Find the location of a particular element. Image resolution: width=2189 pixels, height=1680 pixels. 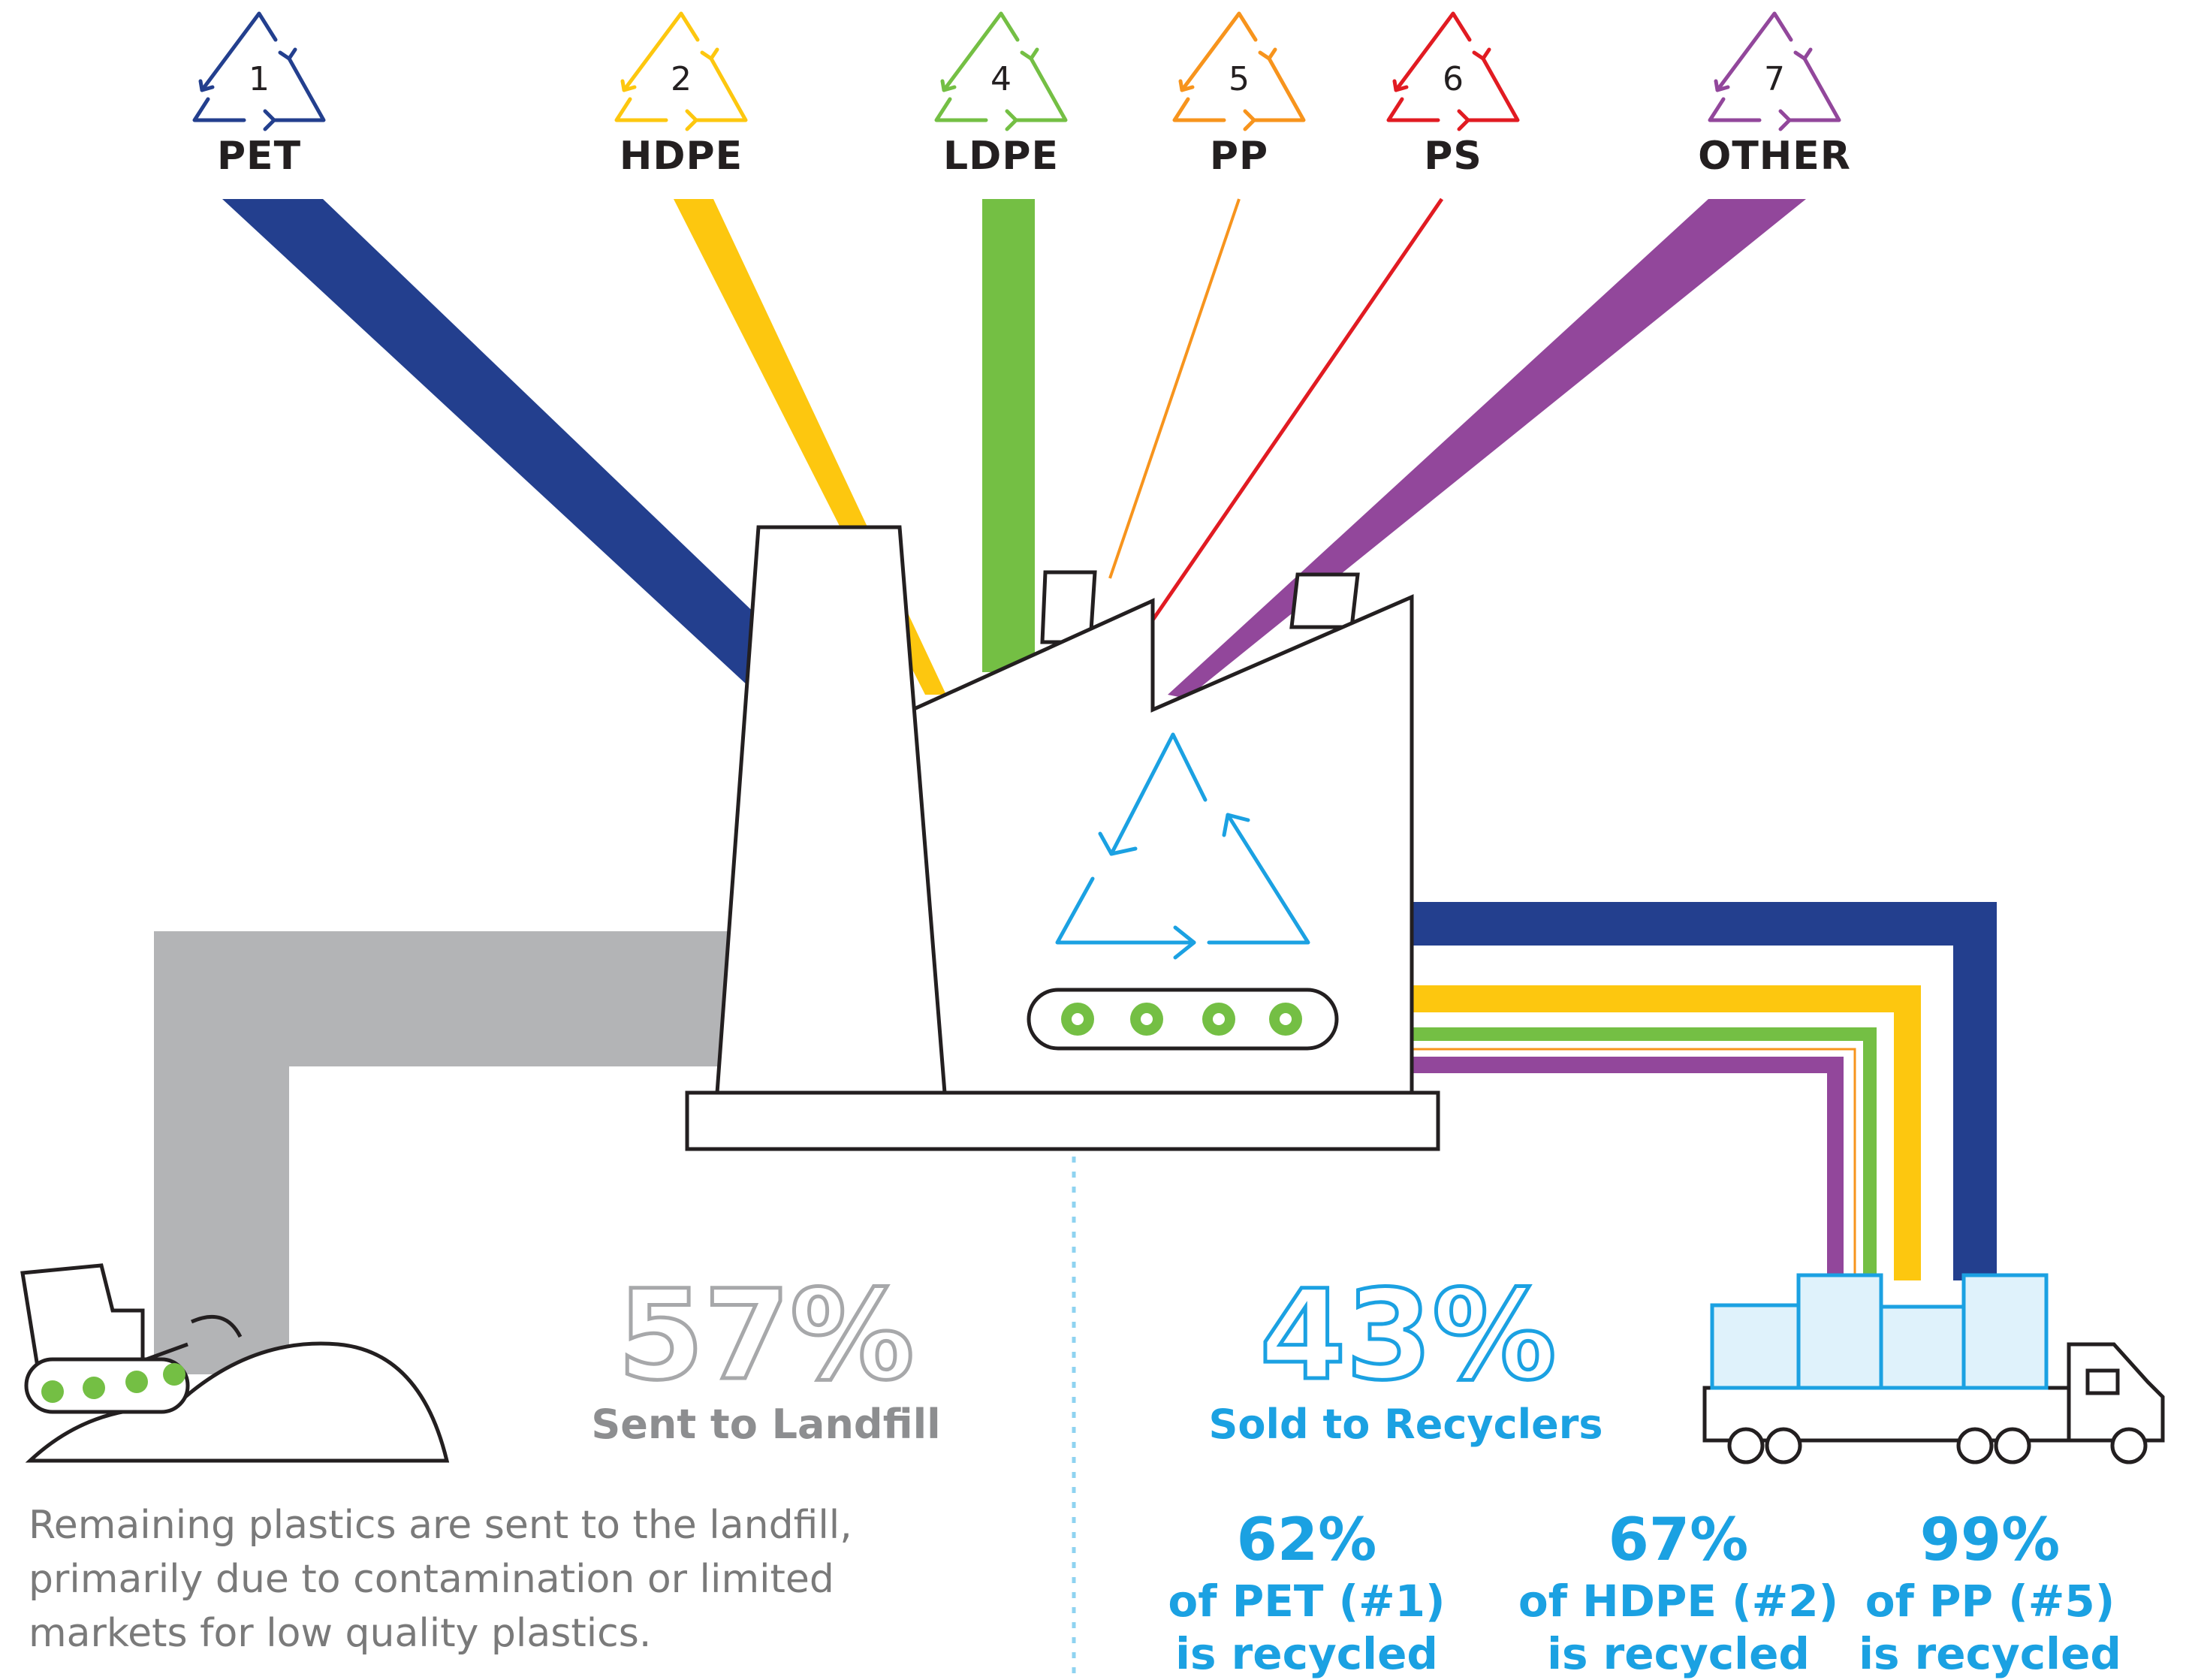

out-flow-pet is located at coordinates (1705, 1091).